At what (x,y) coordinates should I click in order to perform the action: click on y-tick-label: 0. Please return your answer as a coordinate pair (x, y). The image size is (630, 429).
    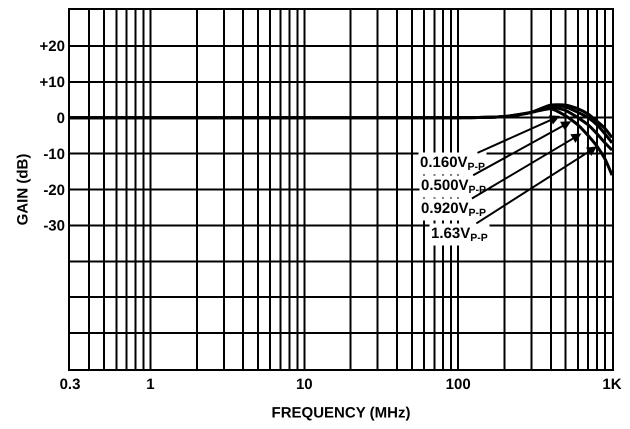
    Looking at the image, I should click on (60, 118).